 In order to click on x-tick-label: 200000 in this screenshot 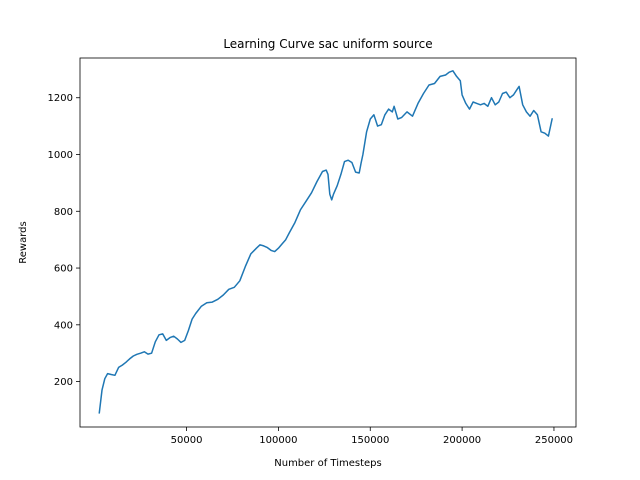, I will do `click(462, 440)`.